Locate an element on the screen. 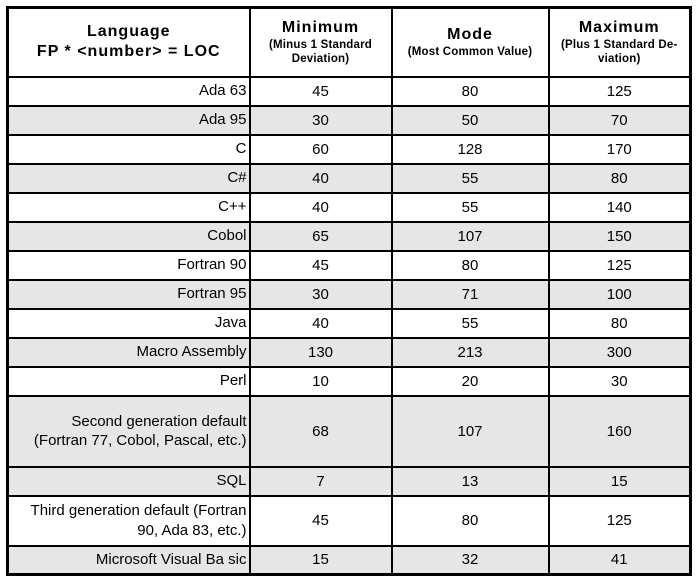 The width and height of the screenshot is (697, 578). minimum-header-subtitle: (Minus 1 Standard Deviation) is located at coordinates (320, 51).